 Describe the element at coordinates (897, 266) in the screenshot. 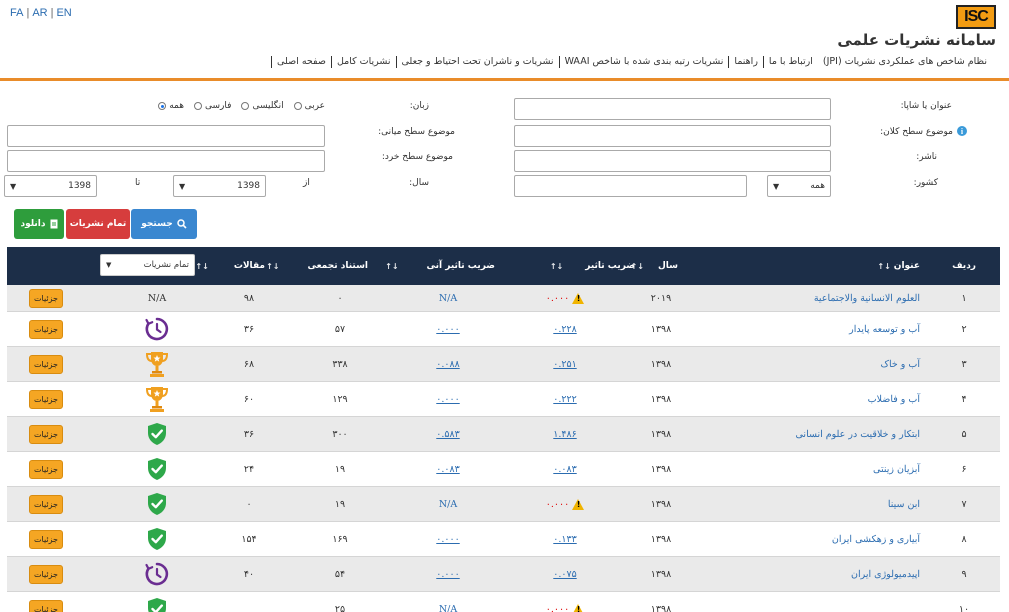

I see `th-title: عنوان ↓↑` at that location.